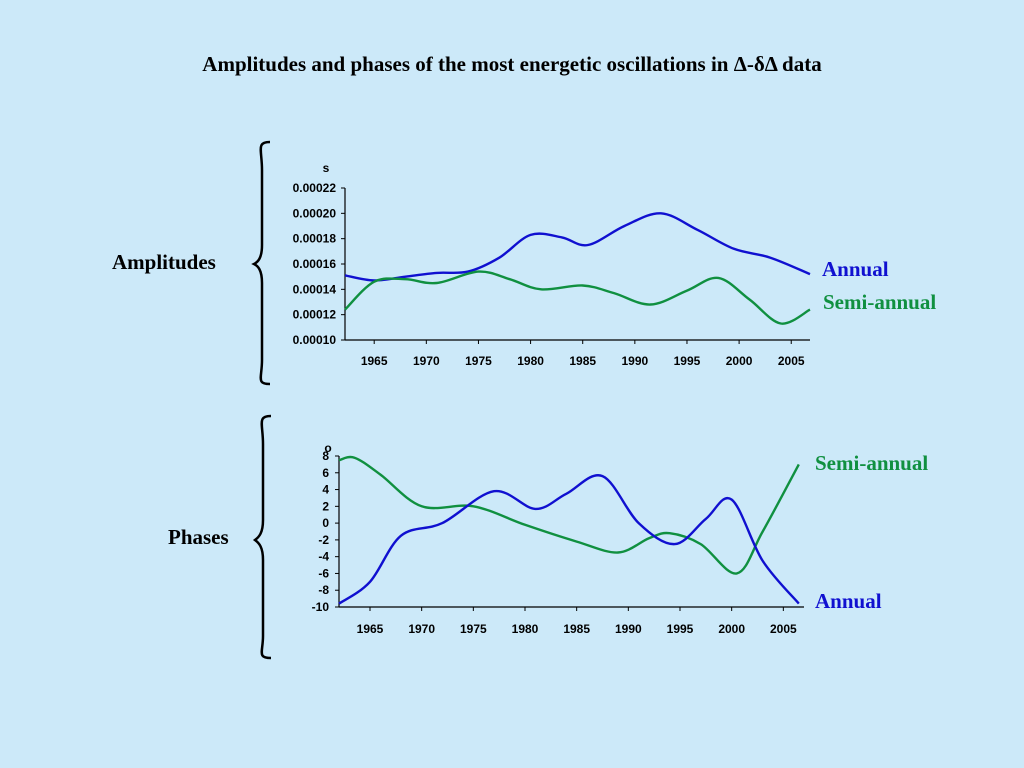  Describe the element at coordinates (323, 590) in the screenshot. I see `phase-y-tick-label: -8` at that location.